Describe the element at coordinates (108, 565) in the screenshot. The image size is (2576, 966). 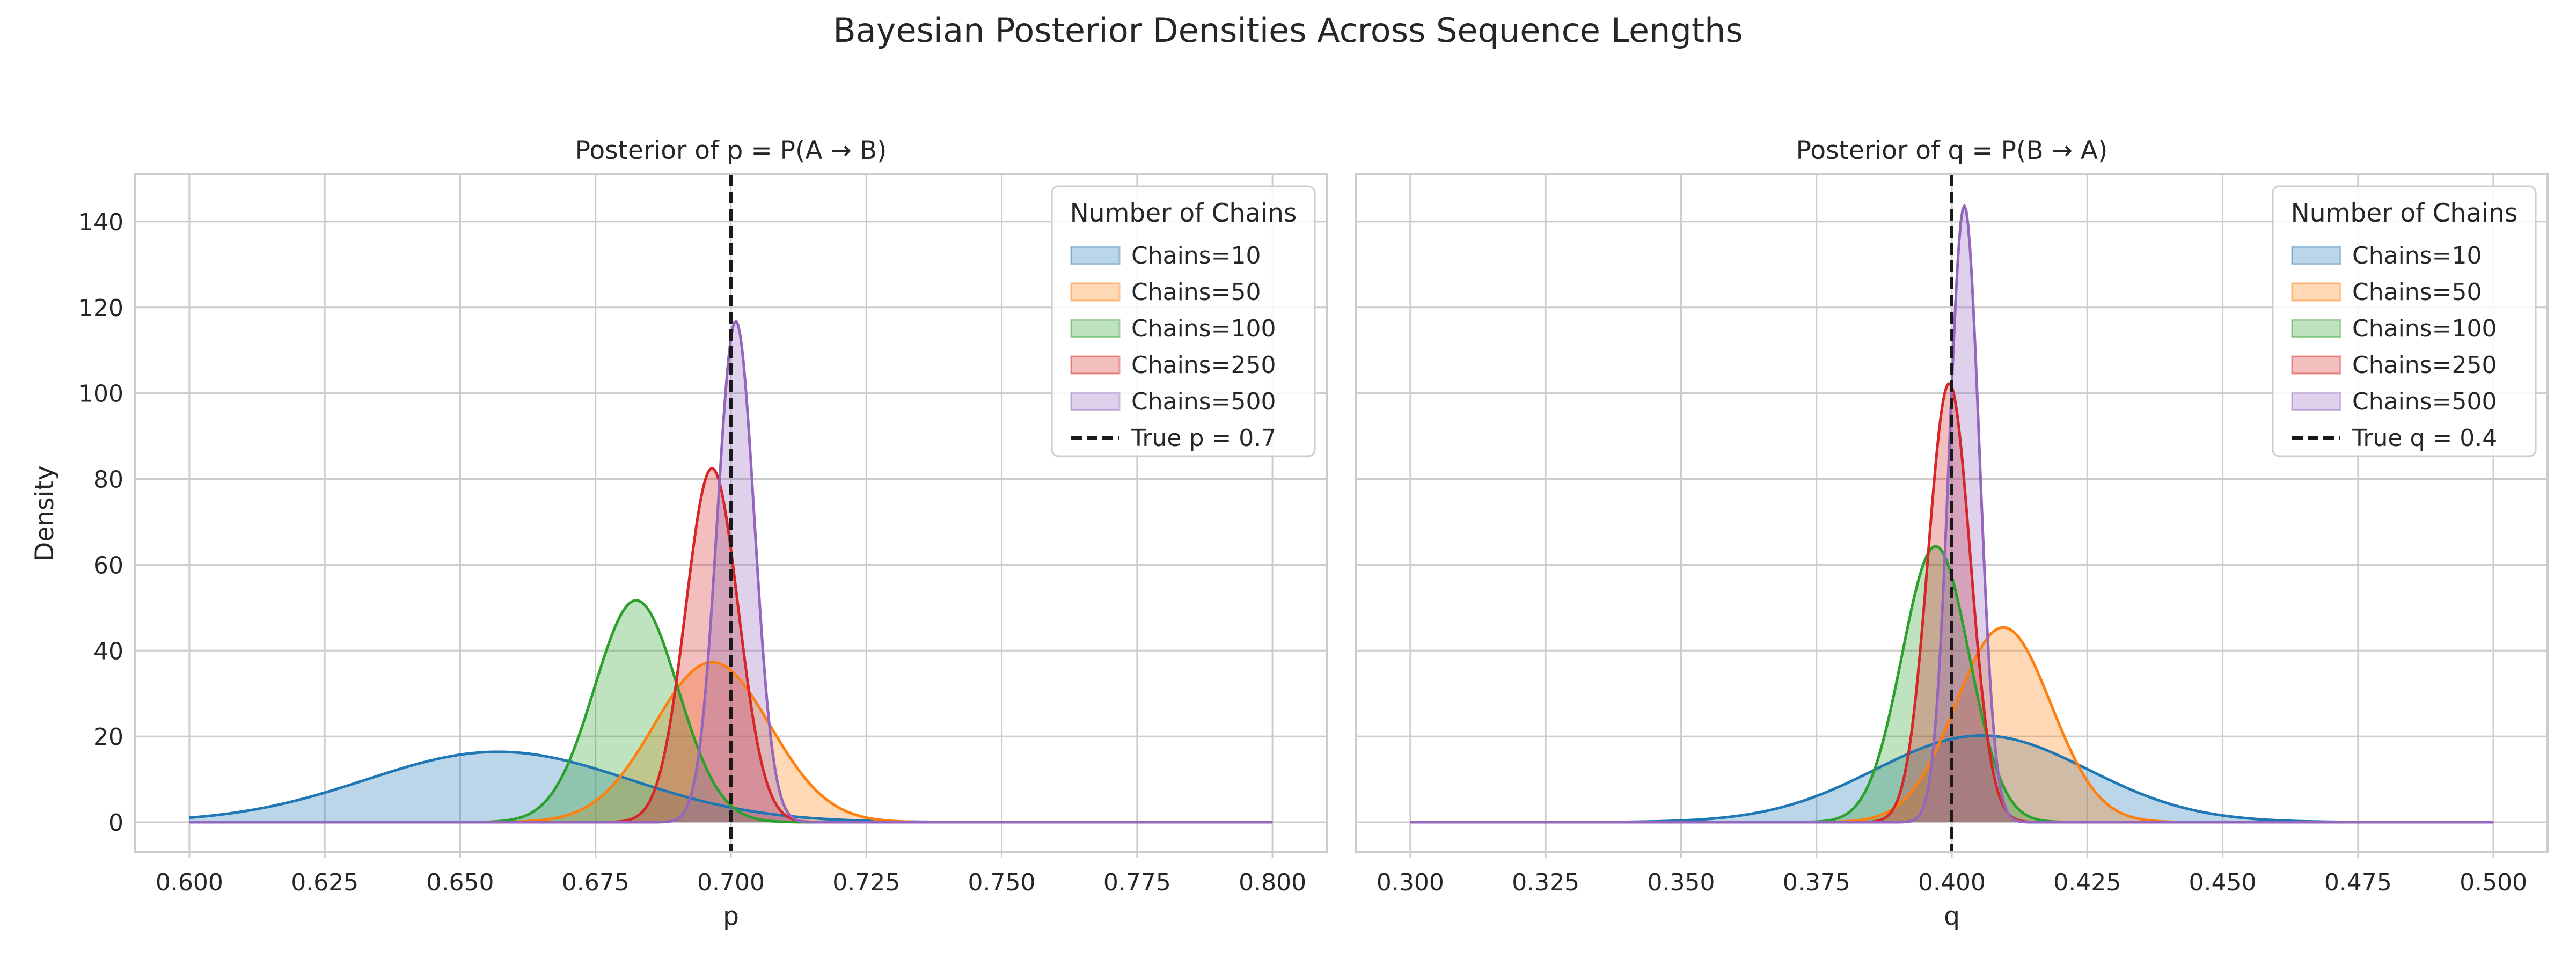
I see `y-tick-label: 60` at that location.